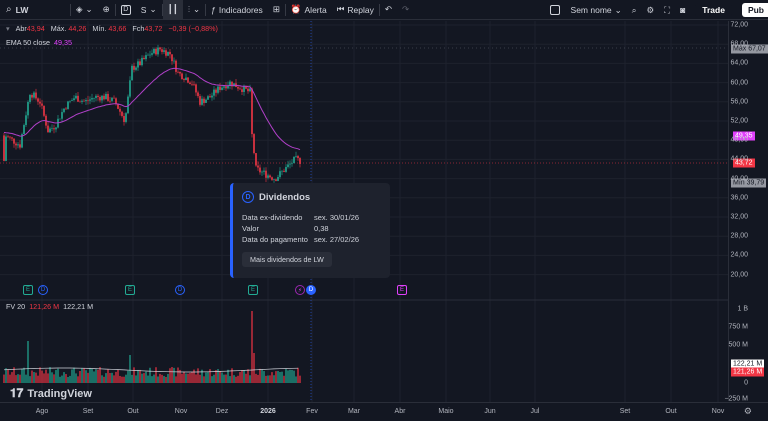 This screenshot has height=421, width=768. I want to click on settings-icon: ⚙, so click(747, 411).